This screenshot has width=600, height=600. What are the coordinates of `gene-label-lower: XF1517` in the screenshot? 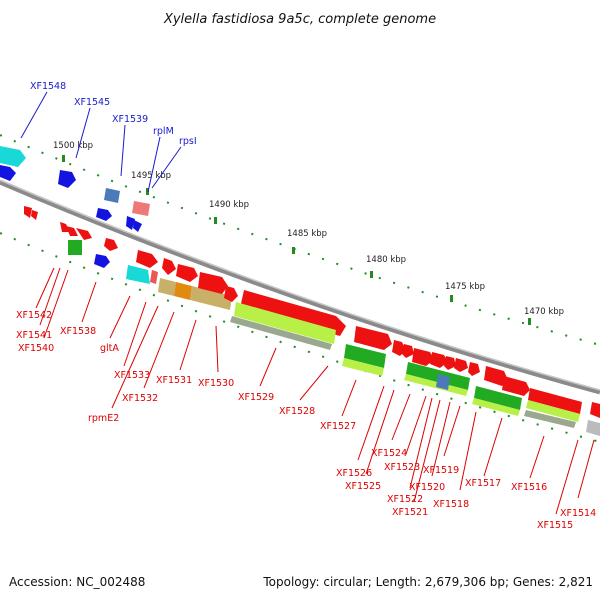 It's located at (483, 483).